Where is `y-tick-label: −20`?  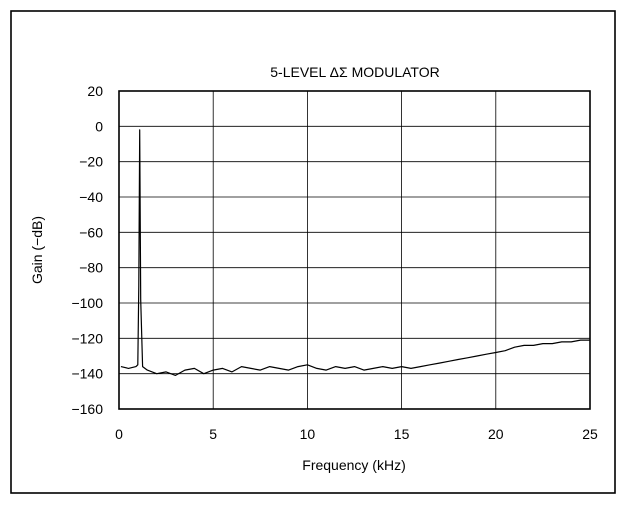
y-tick-label: −20 is located at coordinates (91, 162).